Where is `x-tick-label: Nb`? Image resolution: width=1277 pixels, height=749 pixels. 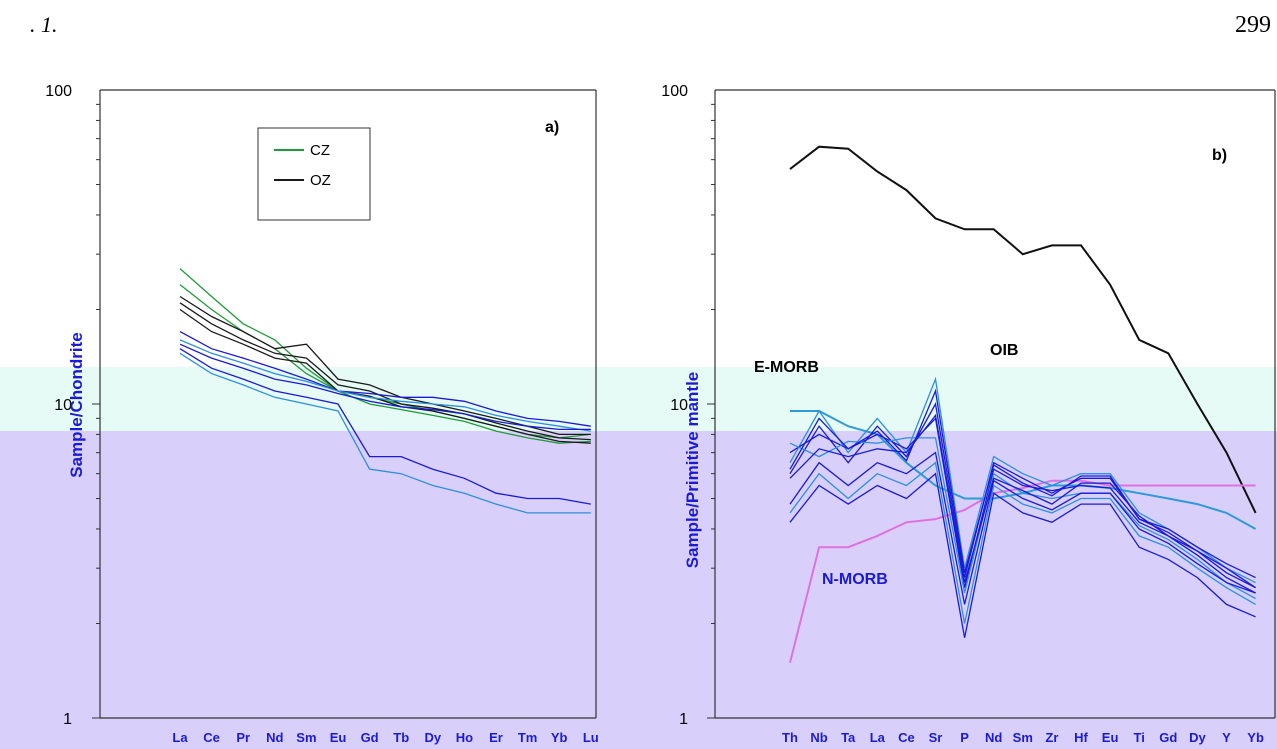
x-tick-label: Nb is located at coordinates (818, 737).